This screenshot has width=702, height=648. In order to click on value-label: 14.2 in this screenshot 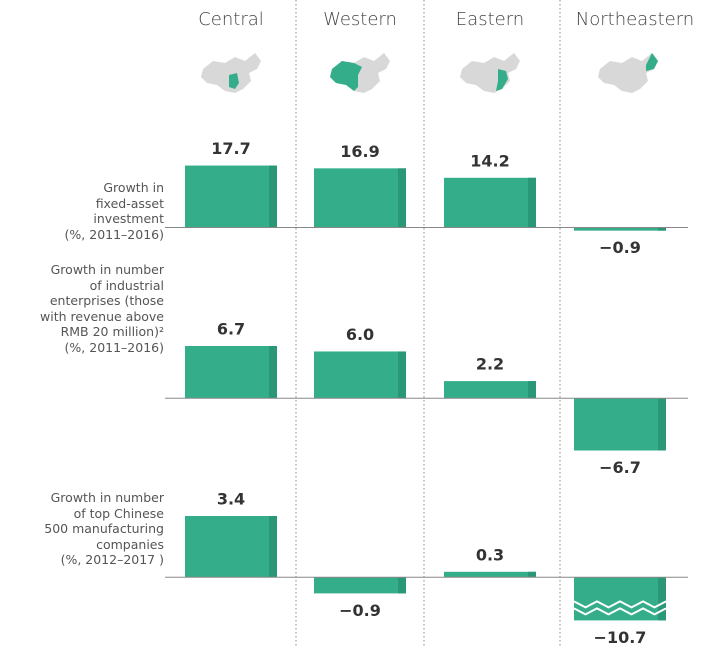, I will do `click(489, 160)`.